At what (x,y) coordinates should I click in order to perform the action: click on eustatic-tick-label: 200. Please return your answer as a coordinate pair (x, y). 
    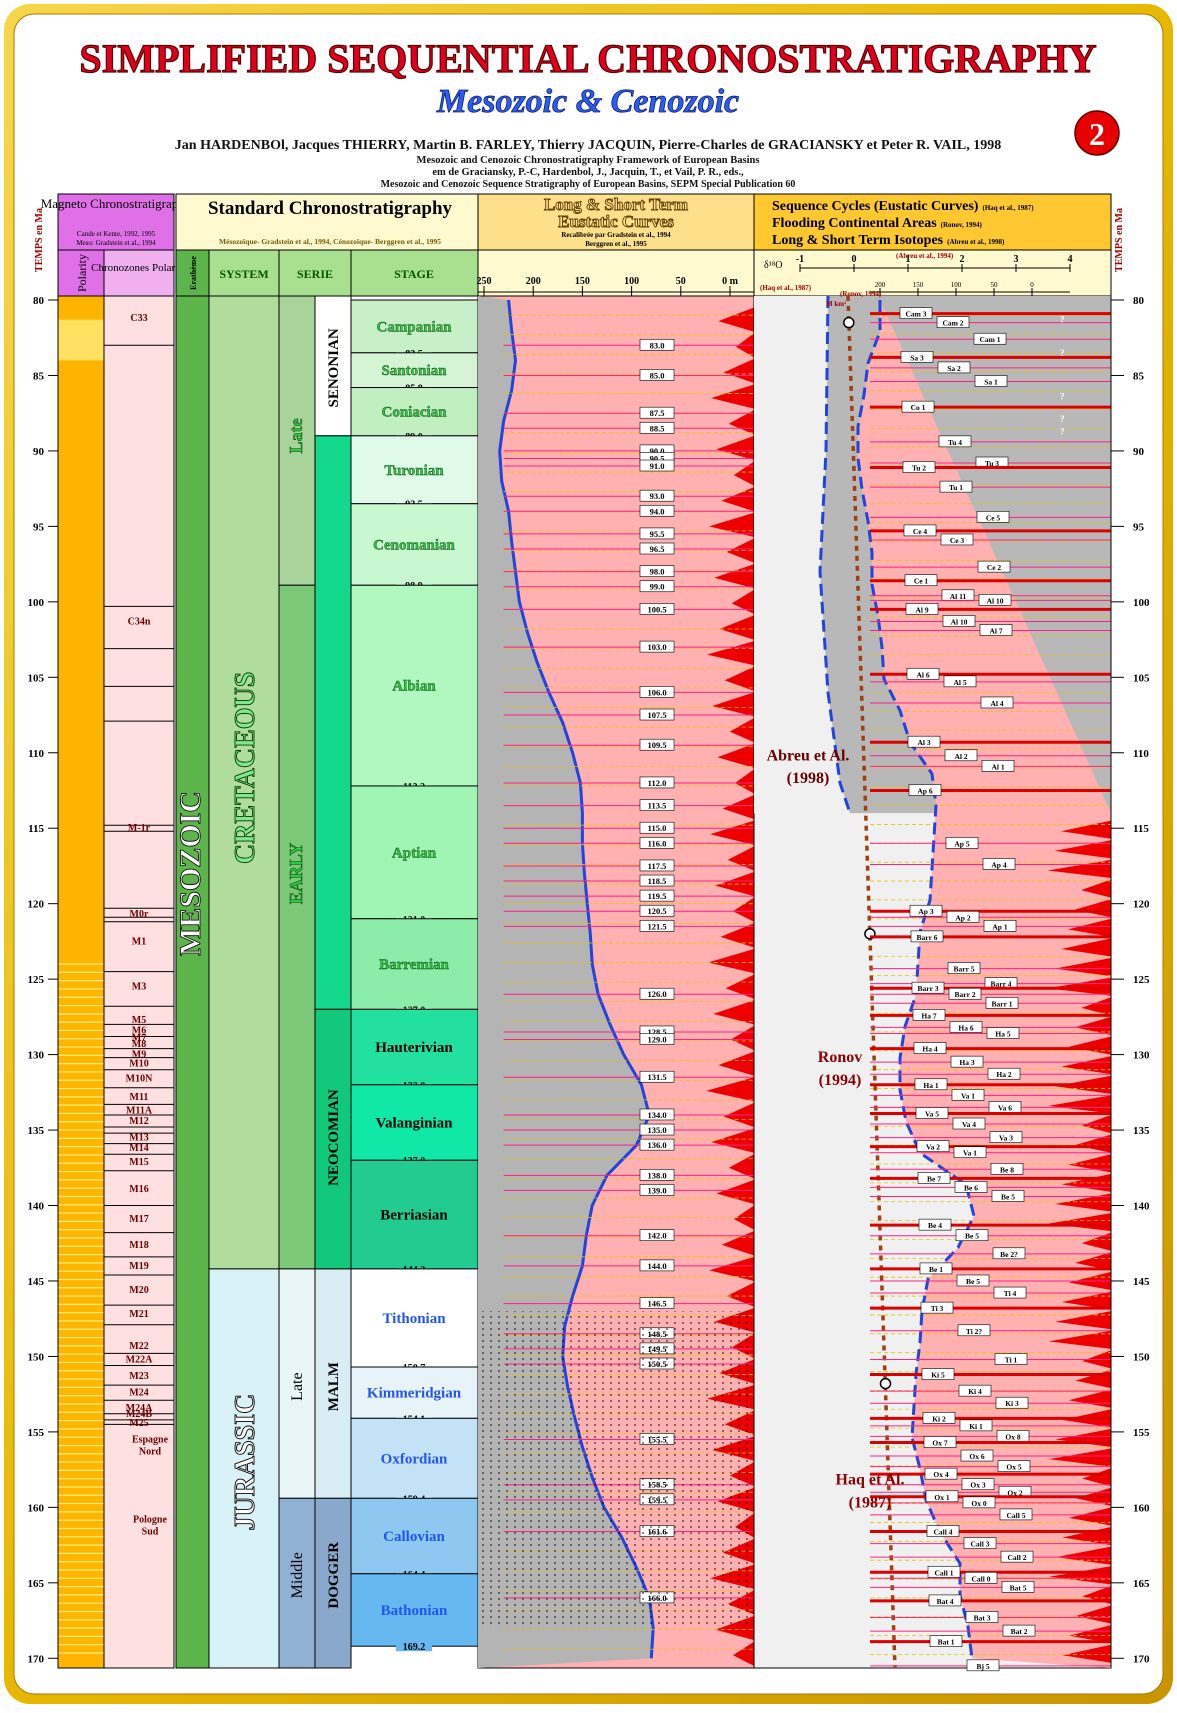
    Looking at the image, I should click on (533, 281).